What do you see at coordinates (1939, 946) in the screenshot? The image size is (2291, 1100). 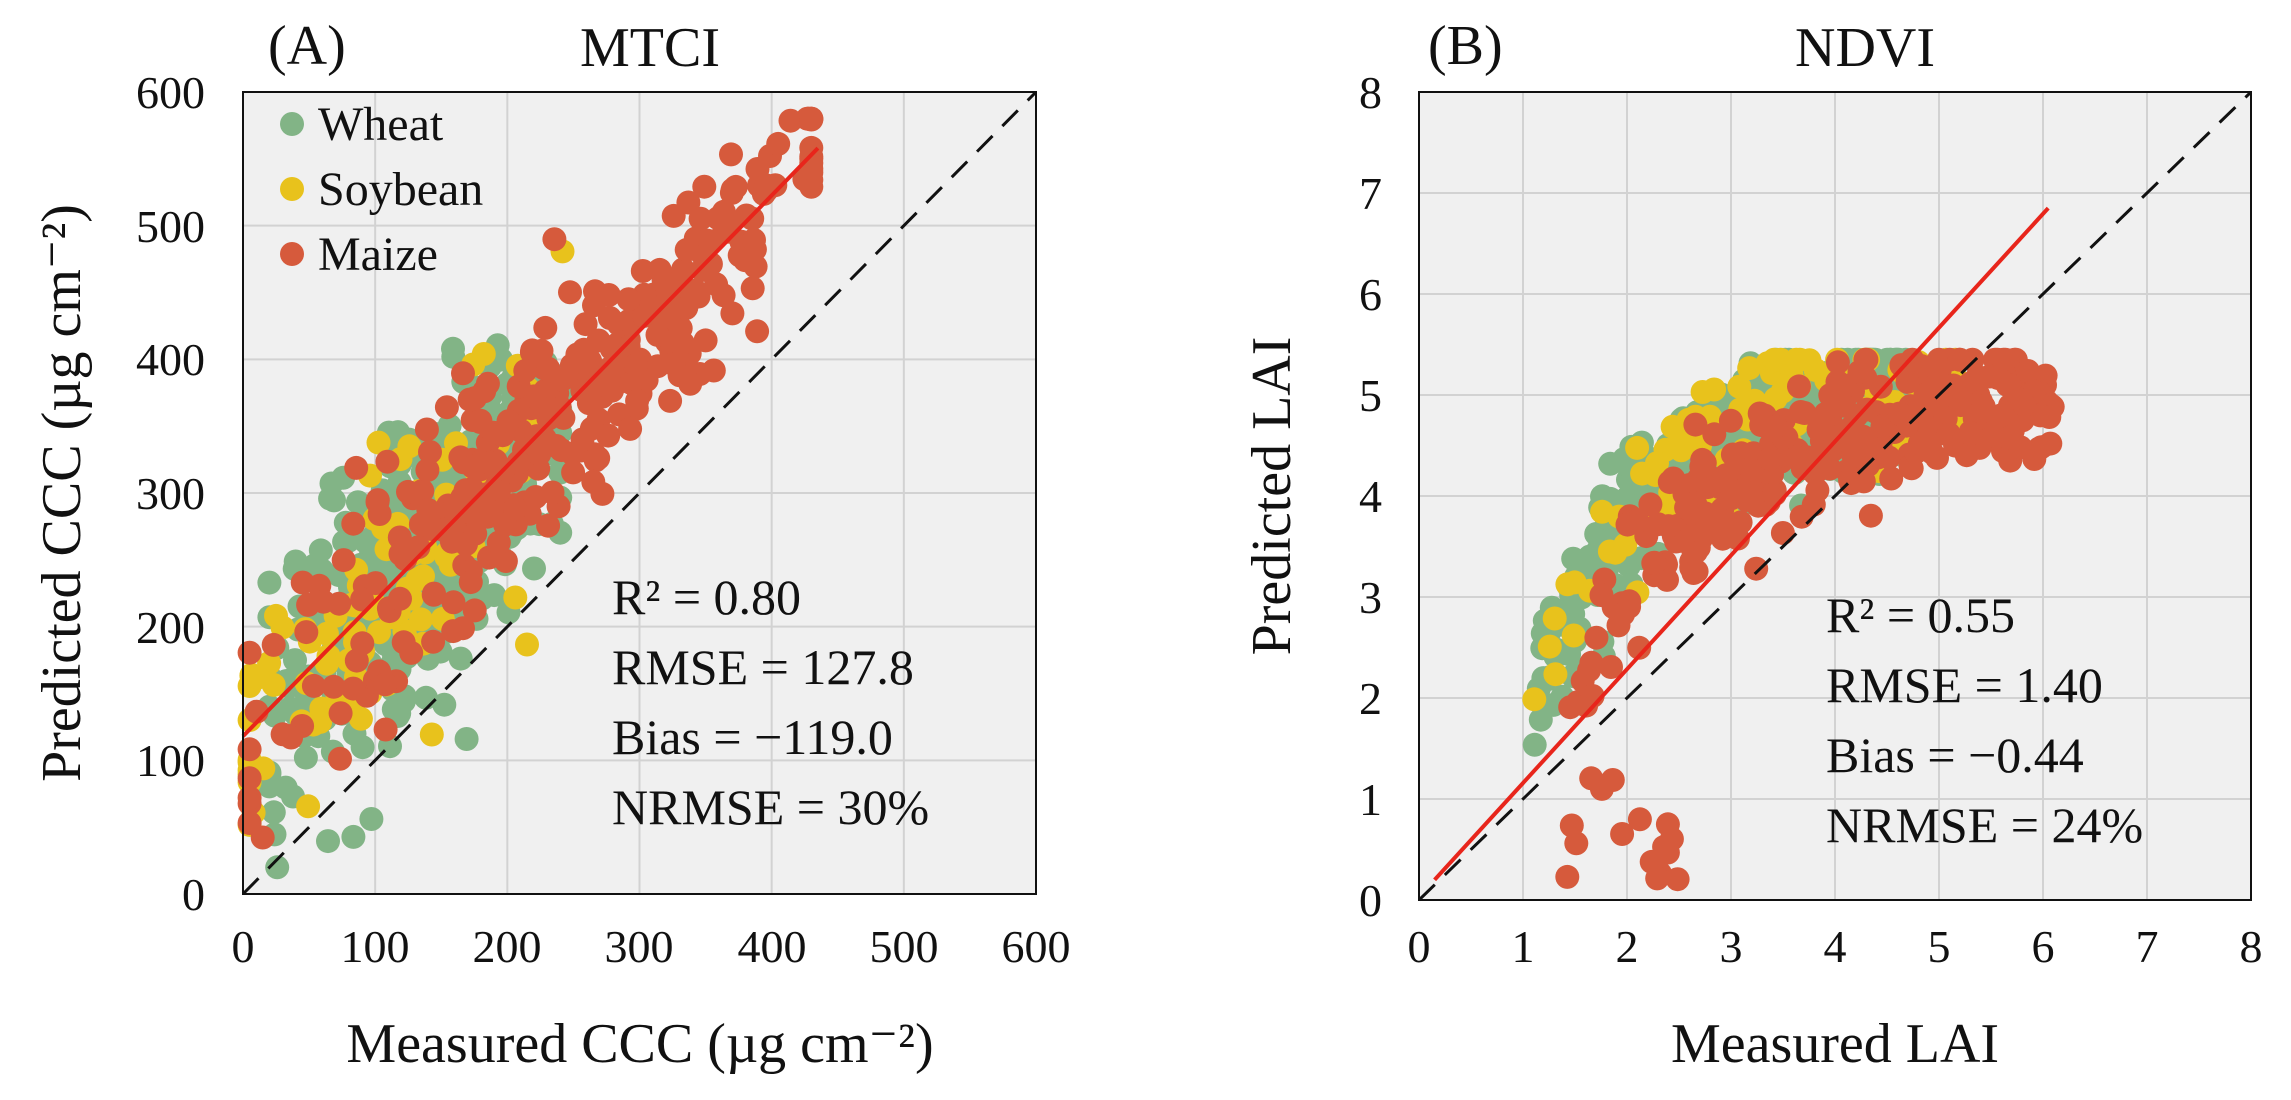 I see `panel-b-xtick-label: 5` at bounding box center [1939, 946].